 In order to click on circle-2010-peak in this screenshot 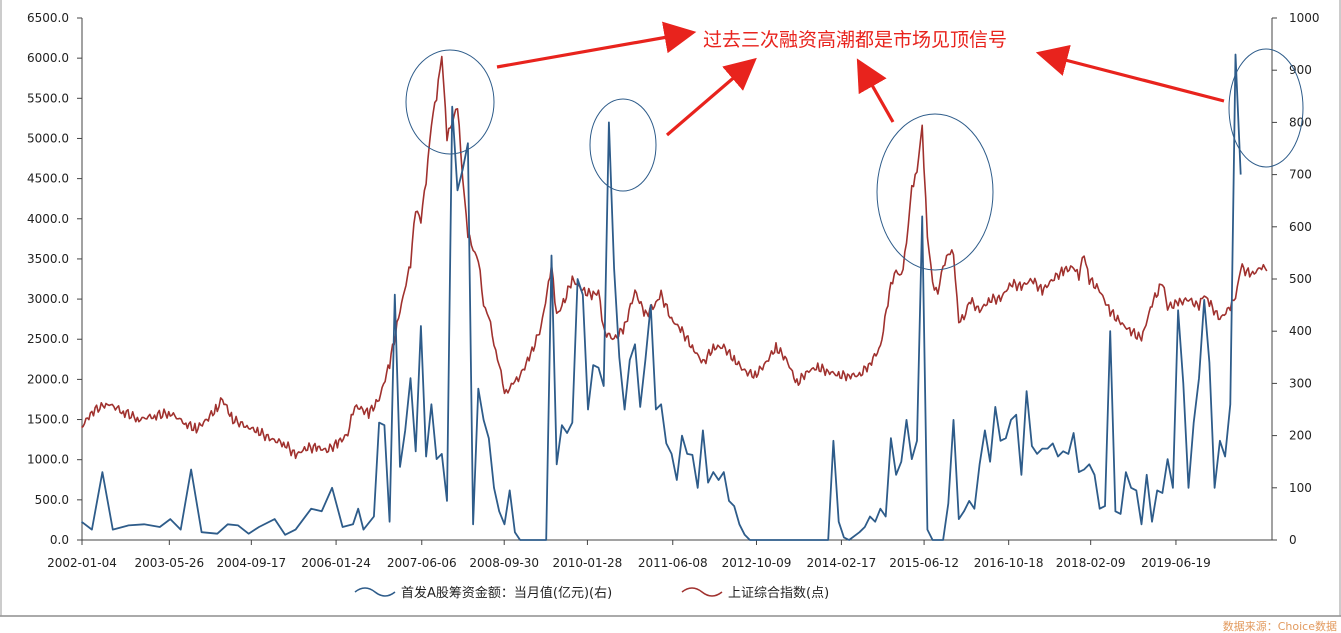, I will do `click(623, 145)`.